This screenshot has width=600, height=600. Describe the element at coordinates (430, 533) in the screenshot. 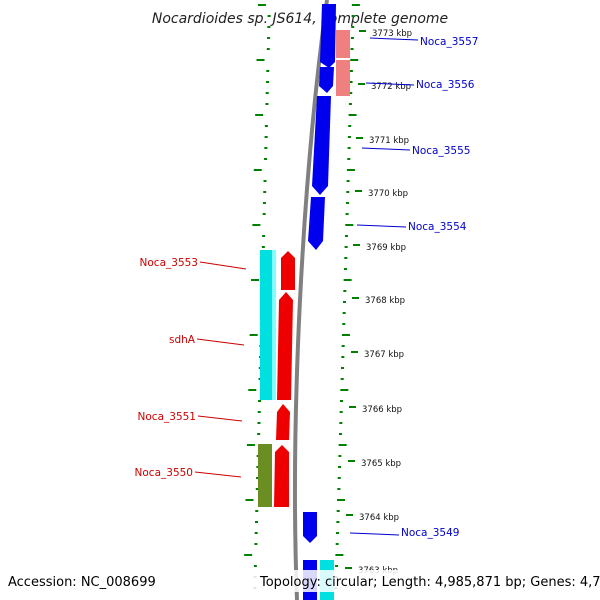

I see `gene-label-right: Noca_3549` at that location.